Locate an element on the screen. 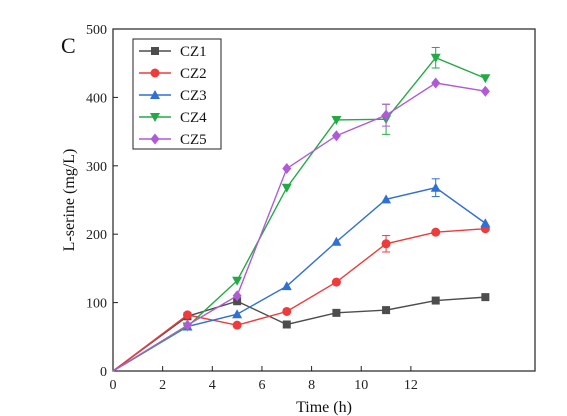 This screenshot has height=416, width=567. legend-item-cz5: CZ5 is located at coordinates (173, 140).